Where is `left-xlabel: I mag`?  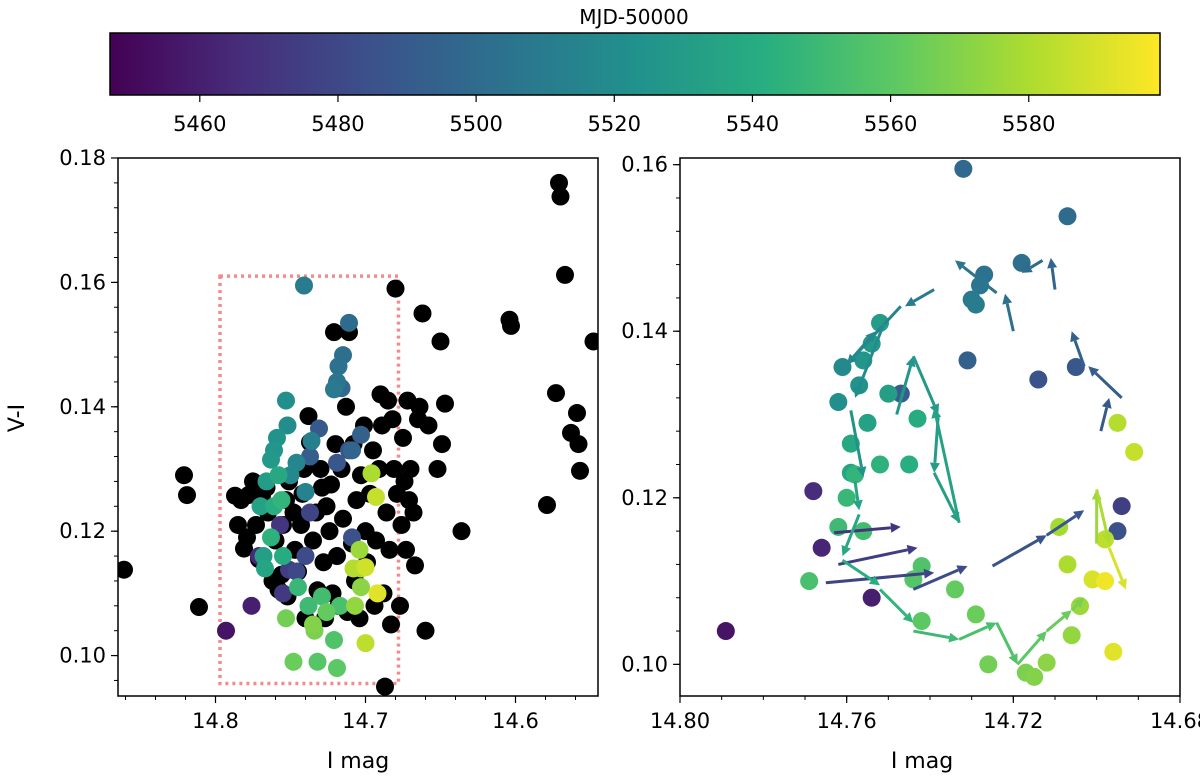 left-xlabel: I mag is located at coordinates (358, 761).